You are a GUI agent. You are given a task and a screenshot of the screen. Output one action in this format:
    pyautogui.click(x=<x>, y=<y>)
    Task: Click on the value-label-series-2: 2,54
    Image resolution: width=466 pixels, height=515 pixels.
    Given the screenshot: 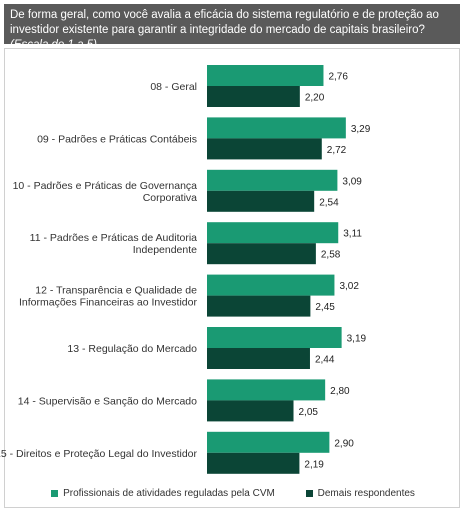 What is the action you would take?
    pyautogui.click(x=329, y=202)
    